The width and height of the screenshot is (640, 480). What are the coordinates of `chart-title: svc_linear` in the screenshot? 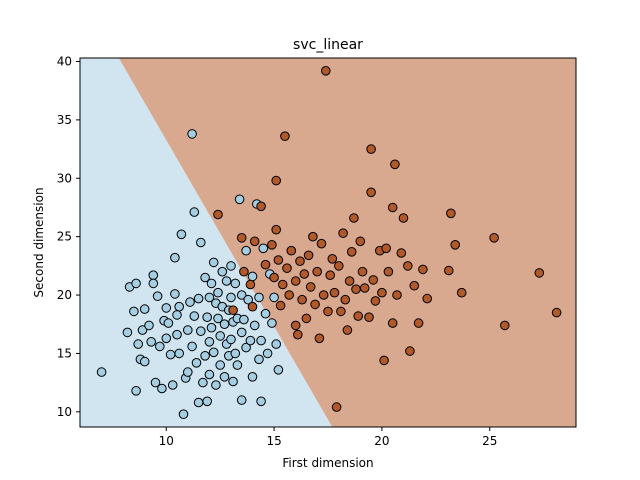 It's located at (328, 45).